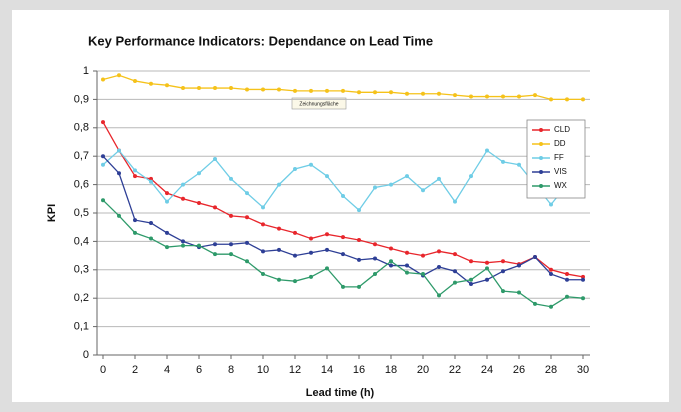  What do you see at coordinates (560, 171) in the screenshot?
I see `legend-label: VIS` at bounding box center [560, 171].